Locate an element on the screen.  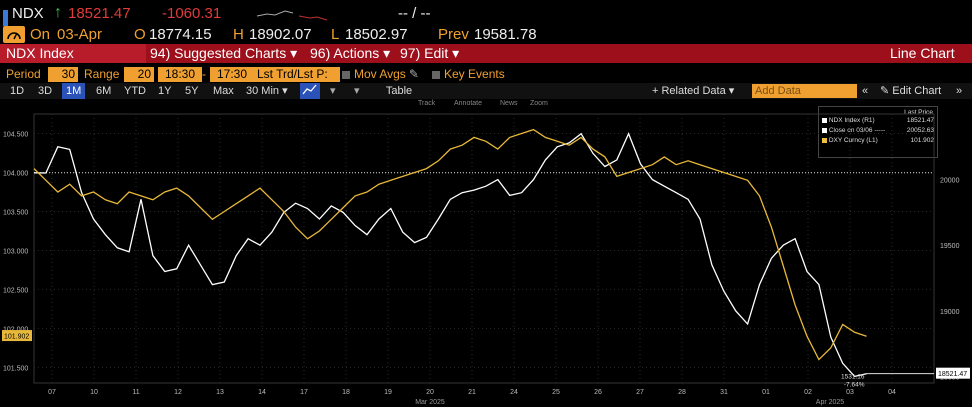
x-tick-label: 21 is located at coordinates (472, 392).